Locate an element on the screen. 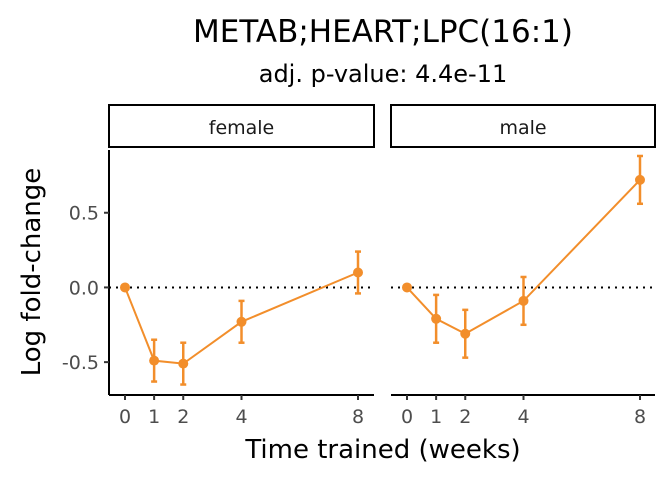 The image size is (672, 484). y-axis-label: Log fold-change is located at coordinates (32, 272).